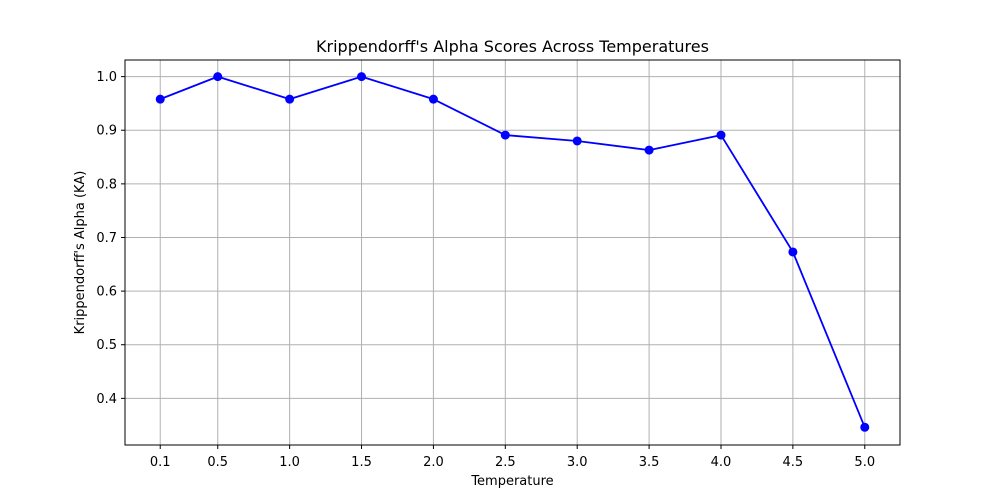 This screenshot has height=504, width=1000. I want to click on x-axis-ticks: 0.1 0.5 1.0 1.5 2.0 2.5 3.0 3.5 4.0 4.5 5.0, so click(512, 457).